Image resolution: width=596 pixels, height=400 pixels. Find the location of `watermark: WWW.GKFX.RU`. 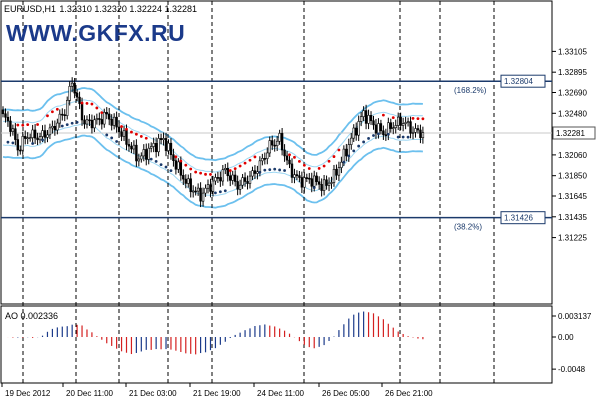

watermark: WWW.GKFX.RU is located at coordinates (95, 33).